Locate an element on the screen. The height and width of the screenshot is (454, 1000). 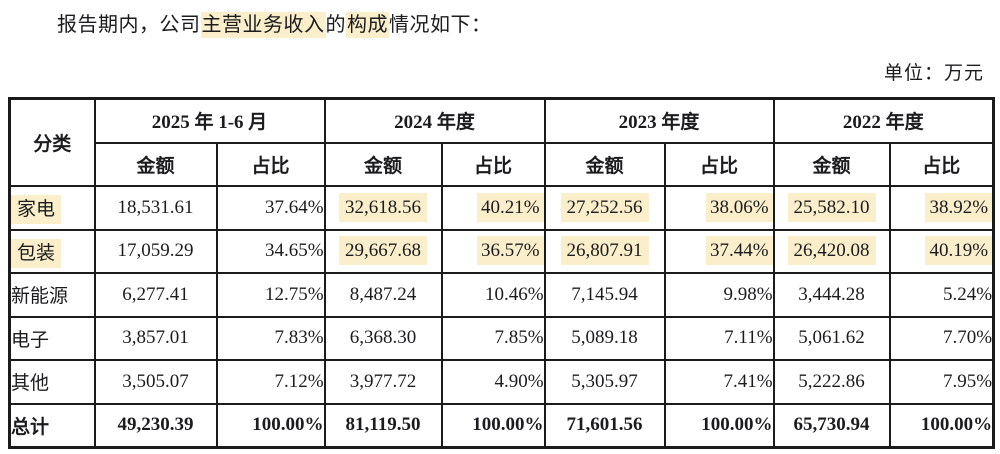
title-highlighted-segment: 构成 is located at coordinates (367, 25).